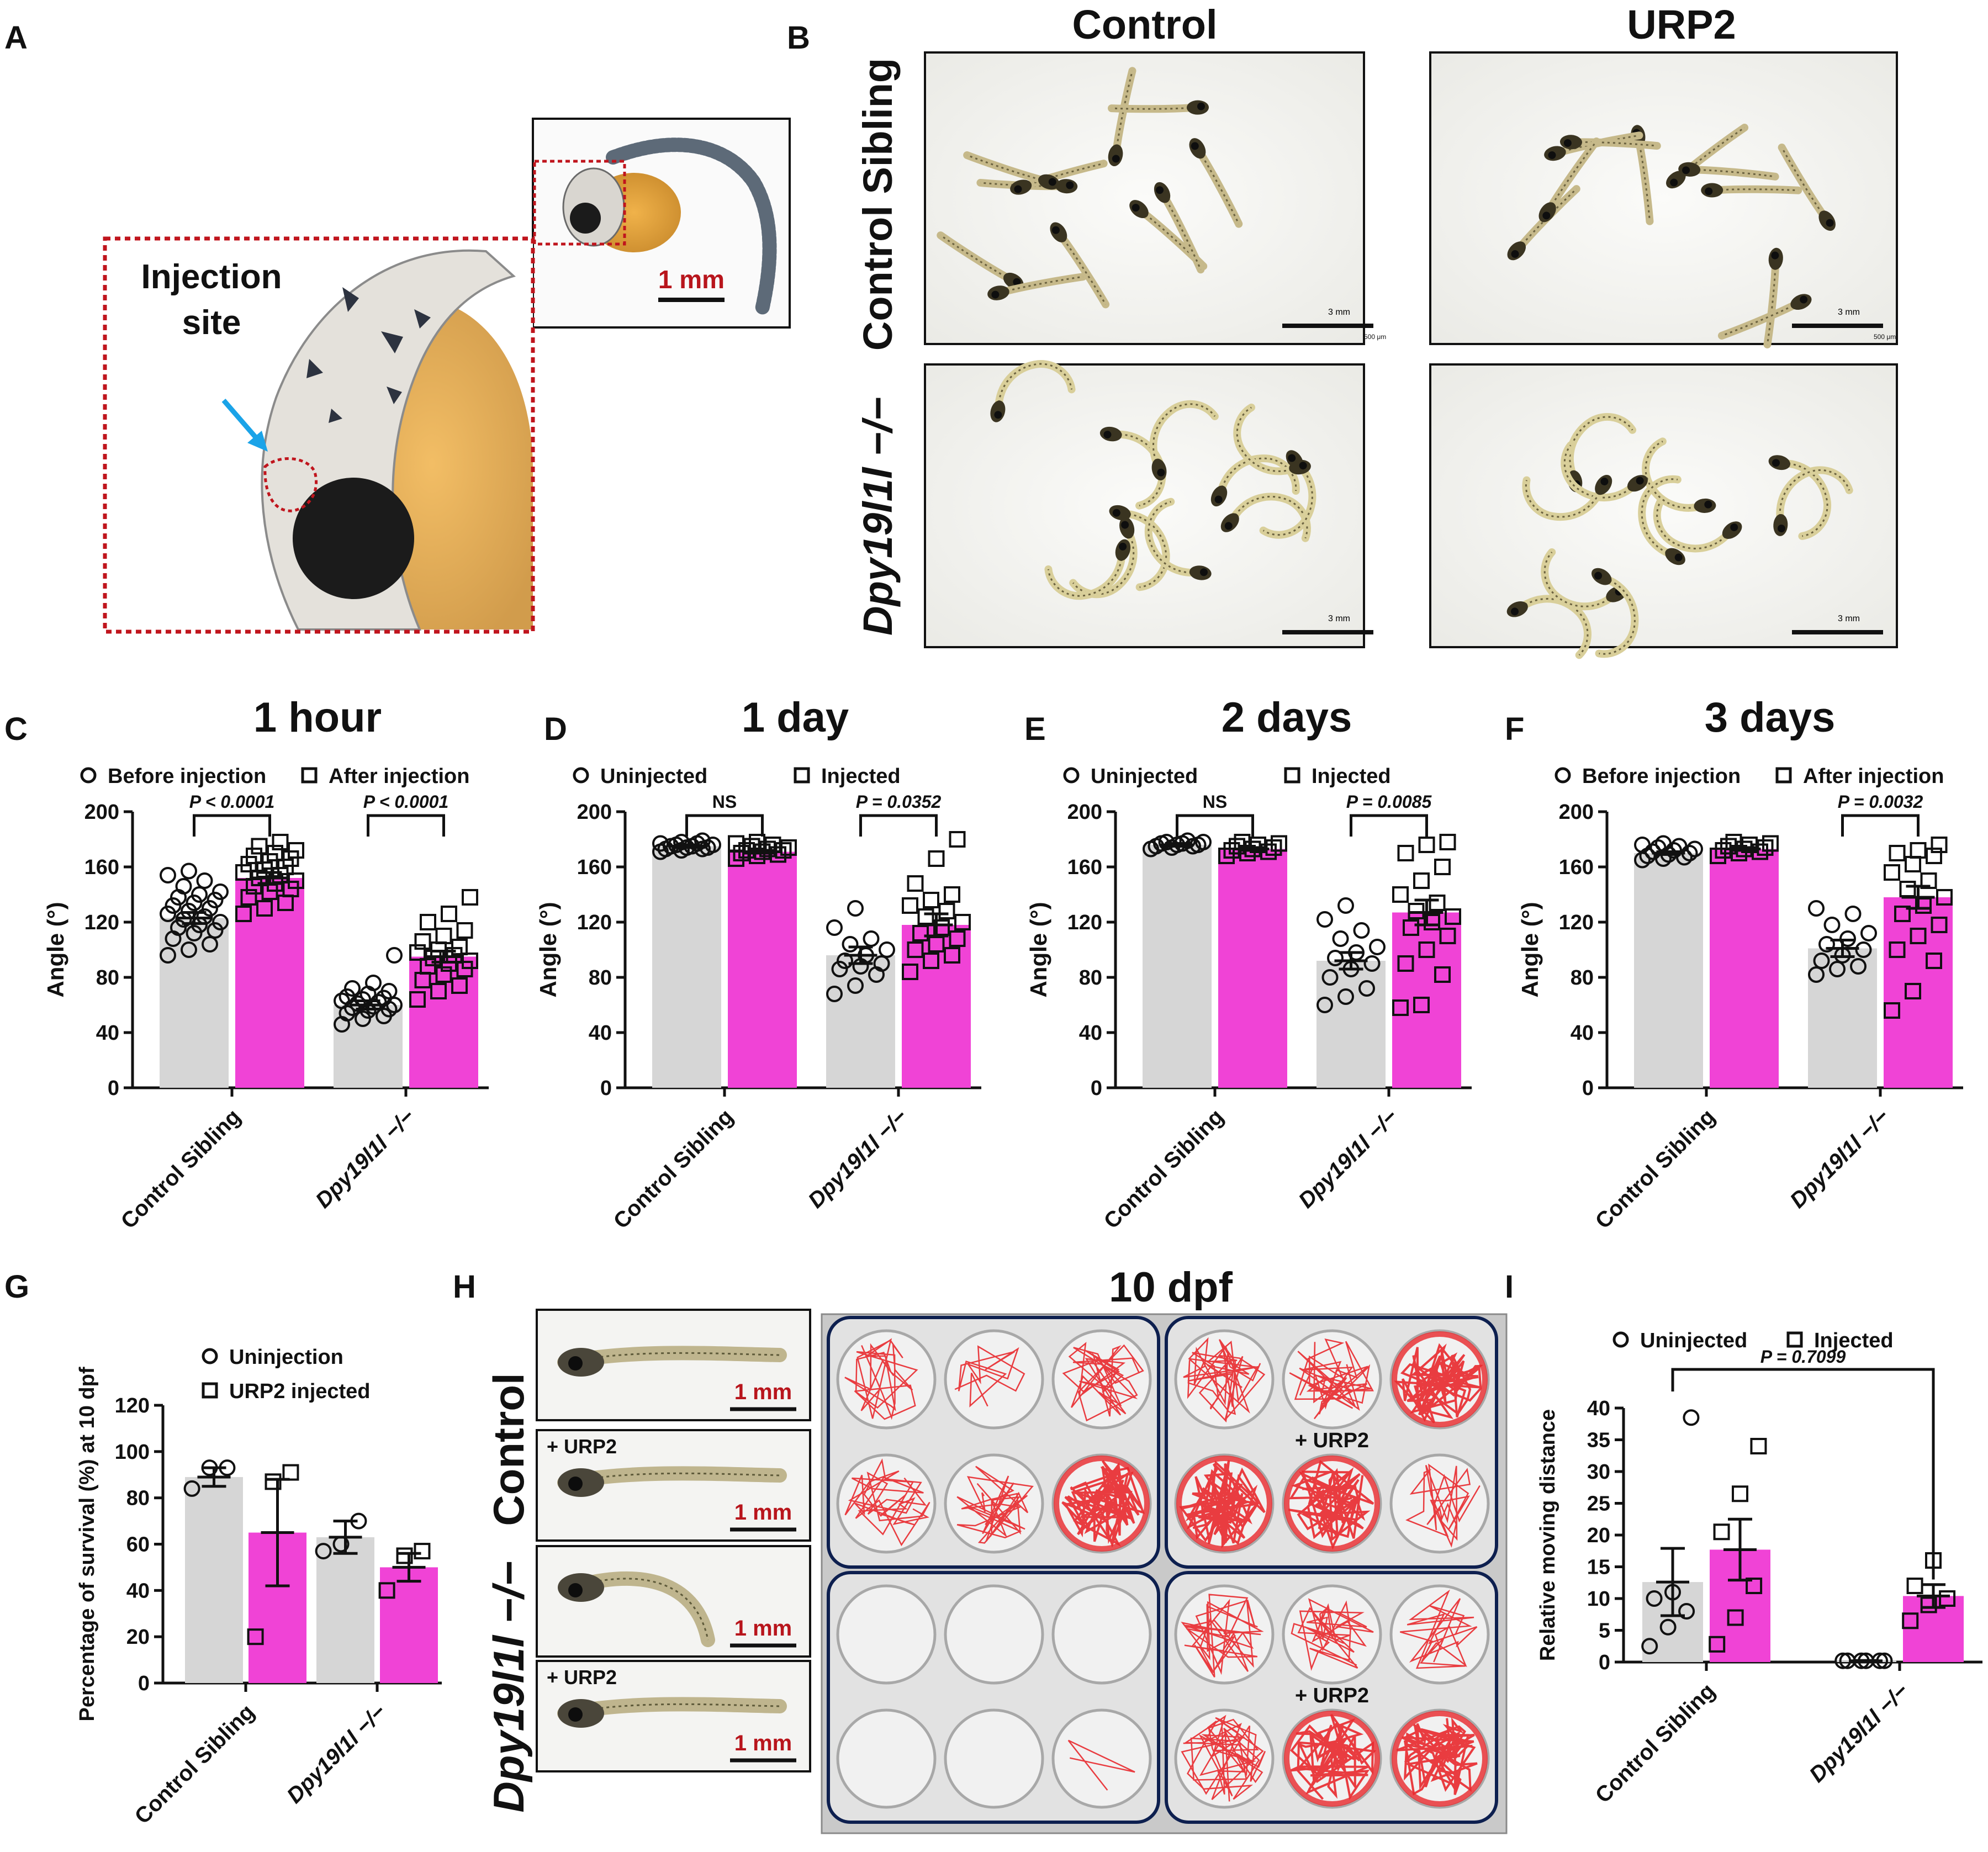  What do you see at coordinates (210, 1356) in the screenshot?
I see `legend-marker-circle` at bounding box center [210, 1356].